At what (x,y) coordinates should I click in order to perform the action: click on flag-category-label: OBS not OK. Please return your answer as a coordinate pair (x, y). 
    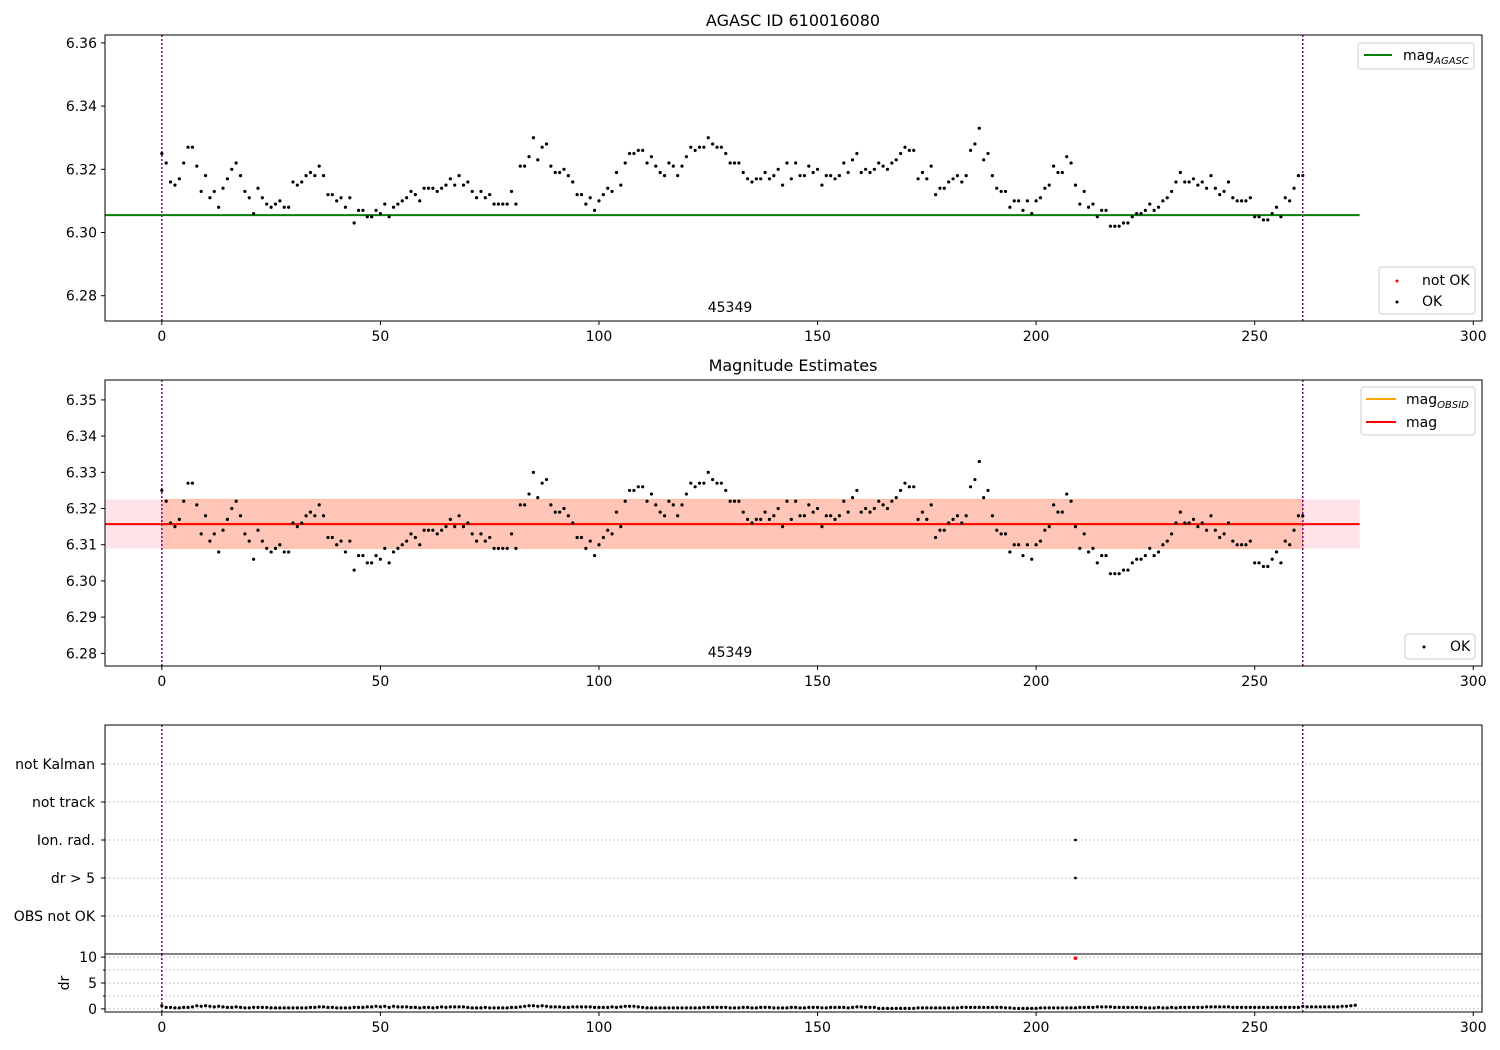
    Looking at the image, I should click on (55, 917).